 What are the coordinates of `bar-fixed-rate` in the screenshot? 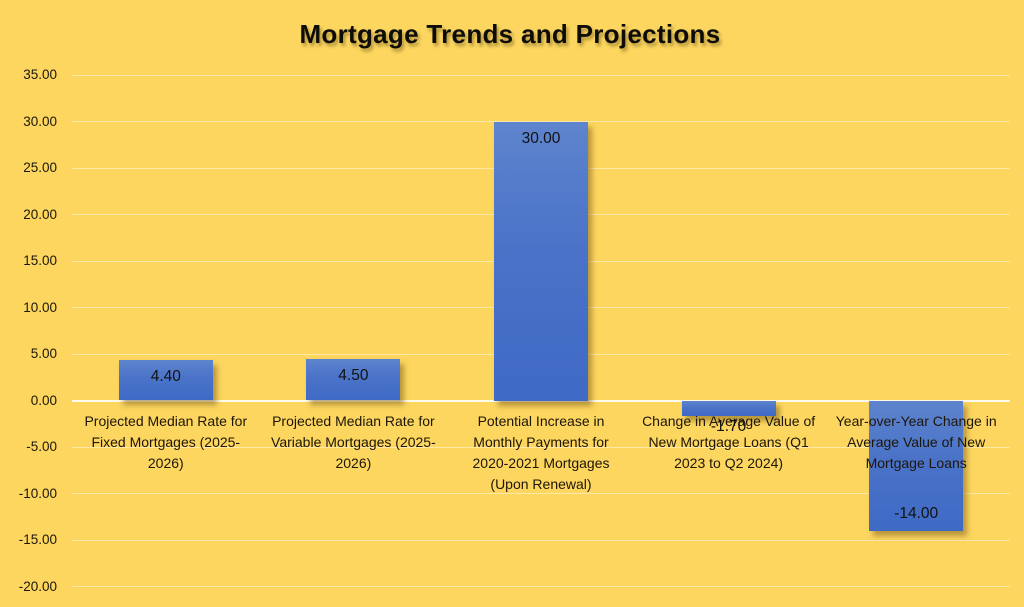 It's located at (165, 380).